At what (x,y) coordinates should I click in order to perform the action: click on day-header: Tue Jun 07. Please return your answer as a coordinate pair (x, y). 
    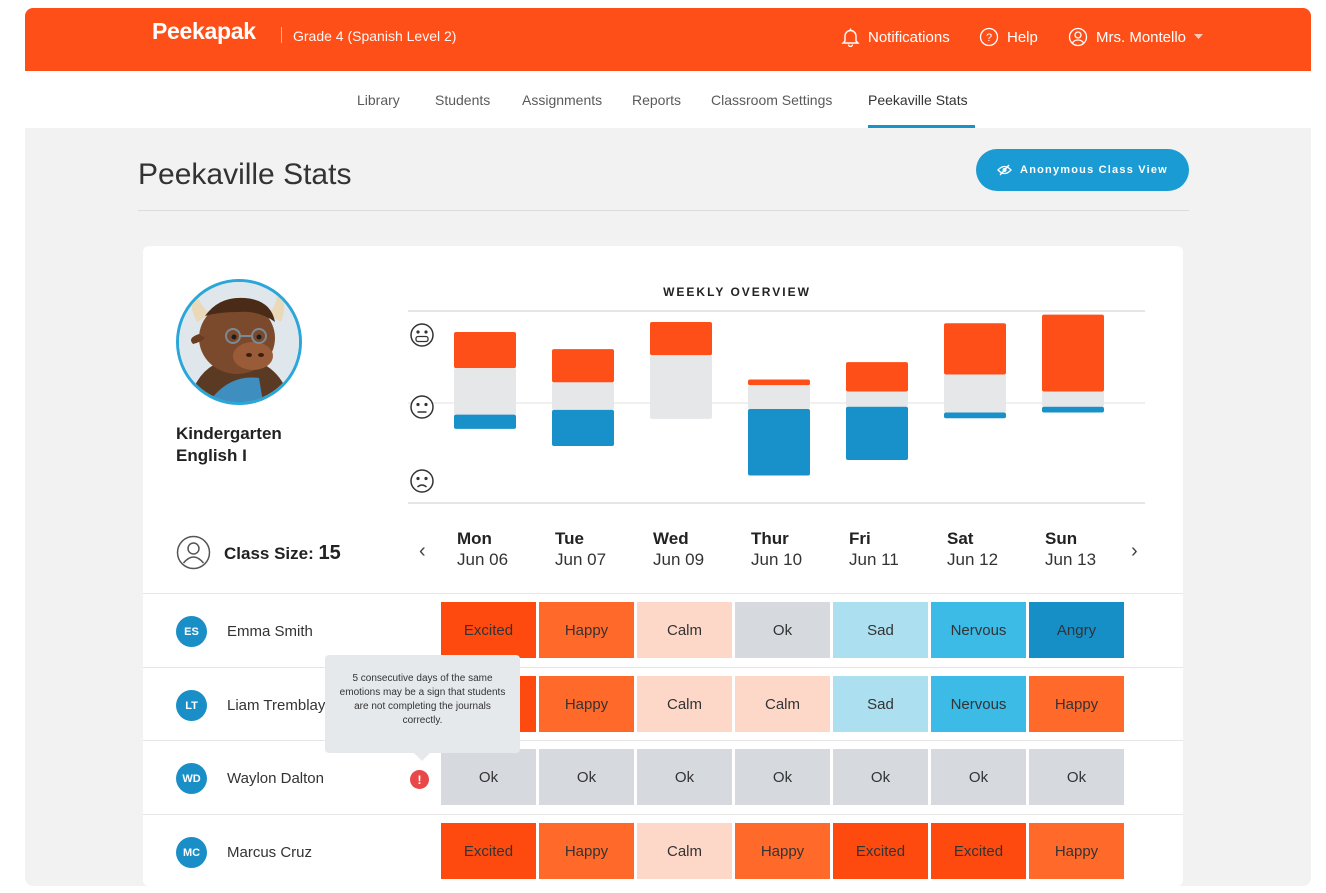
    Looking at the image, I should click on (600, 549).